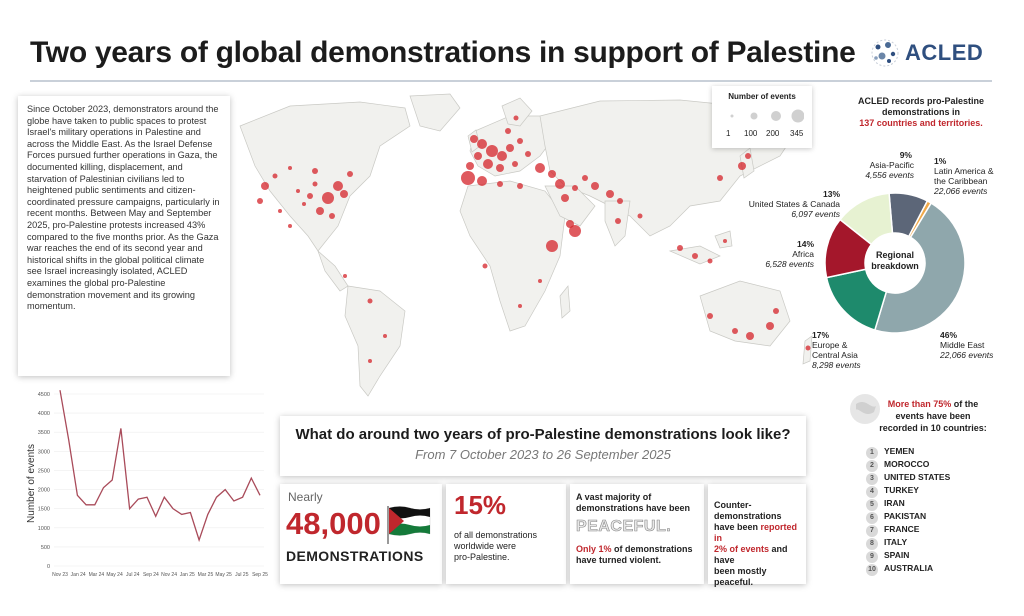 The width and height of the screenshot is (1024, 616). Describe the element at coordinates (762, 96) in the screenshot. I see `map-legend-title: Number of events` at that location.